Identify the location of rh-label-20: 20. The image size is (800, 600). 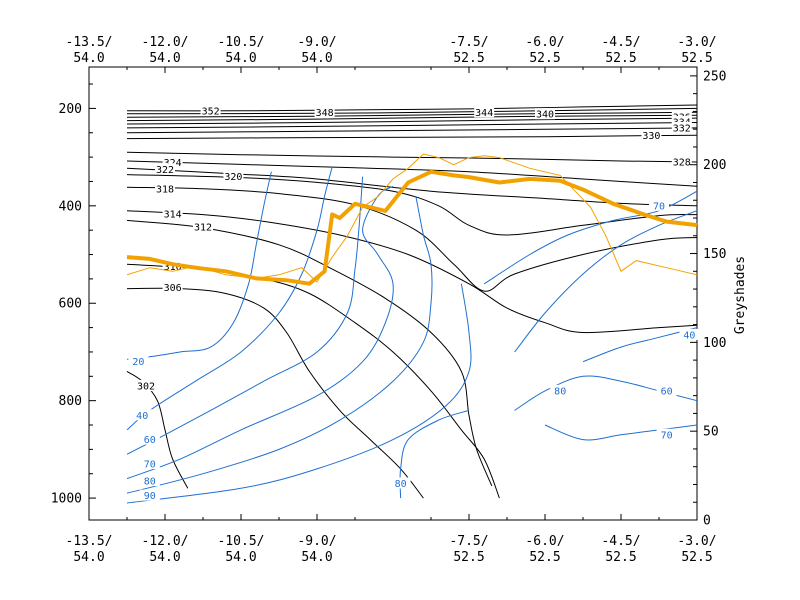
(138, 362).